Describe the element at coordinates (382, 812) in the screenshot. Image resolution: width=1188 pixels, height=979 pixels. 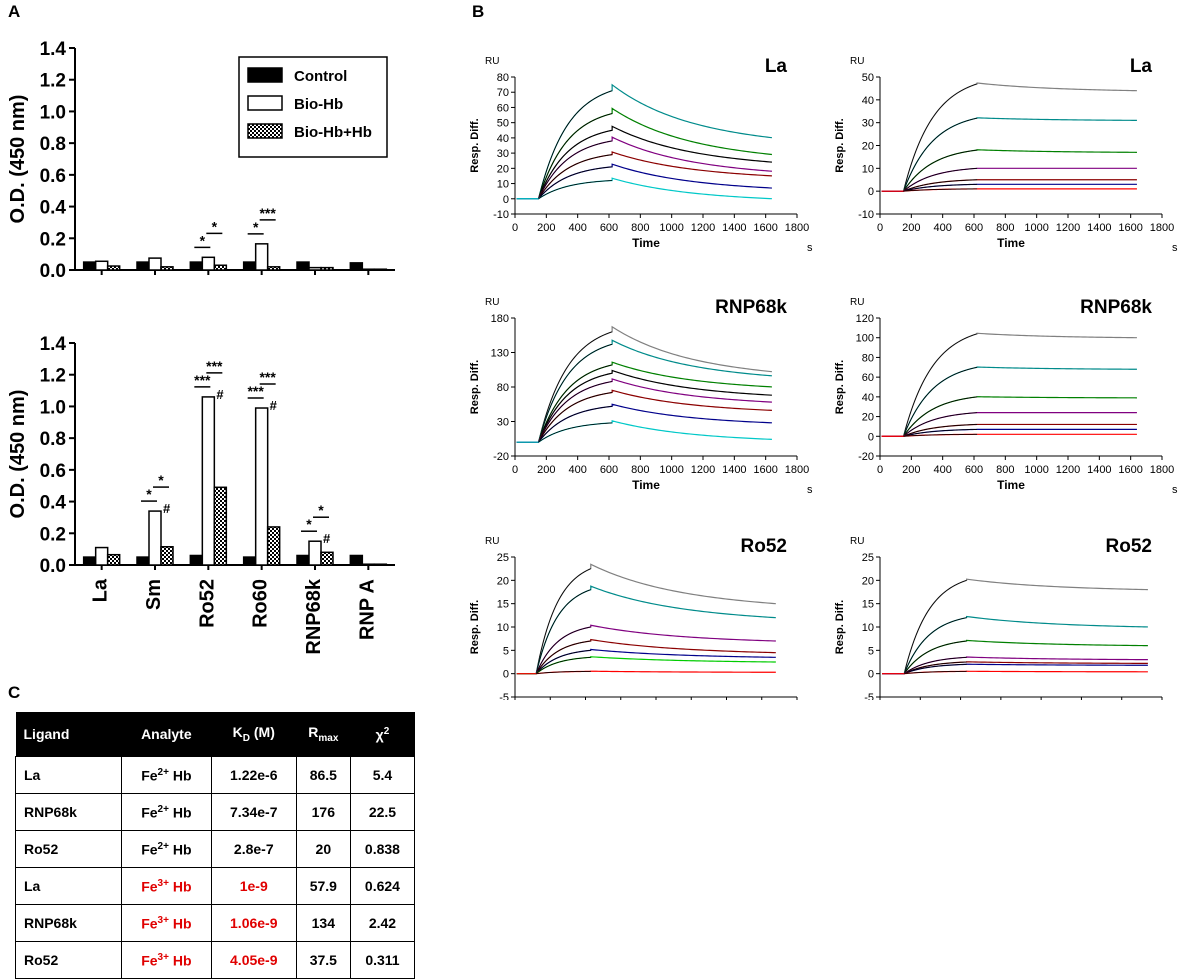
I see `cell-chi: 22.5` at that location.